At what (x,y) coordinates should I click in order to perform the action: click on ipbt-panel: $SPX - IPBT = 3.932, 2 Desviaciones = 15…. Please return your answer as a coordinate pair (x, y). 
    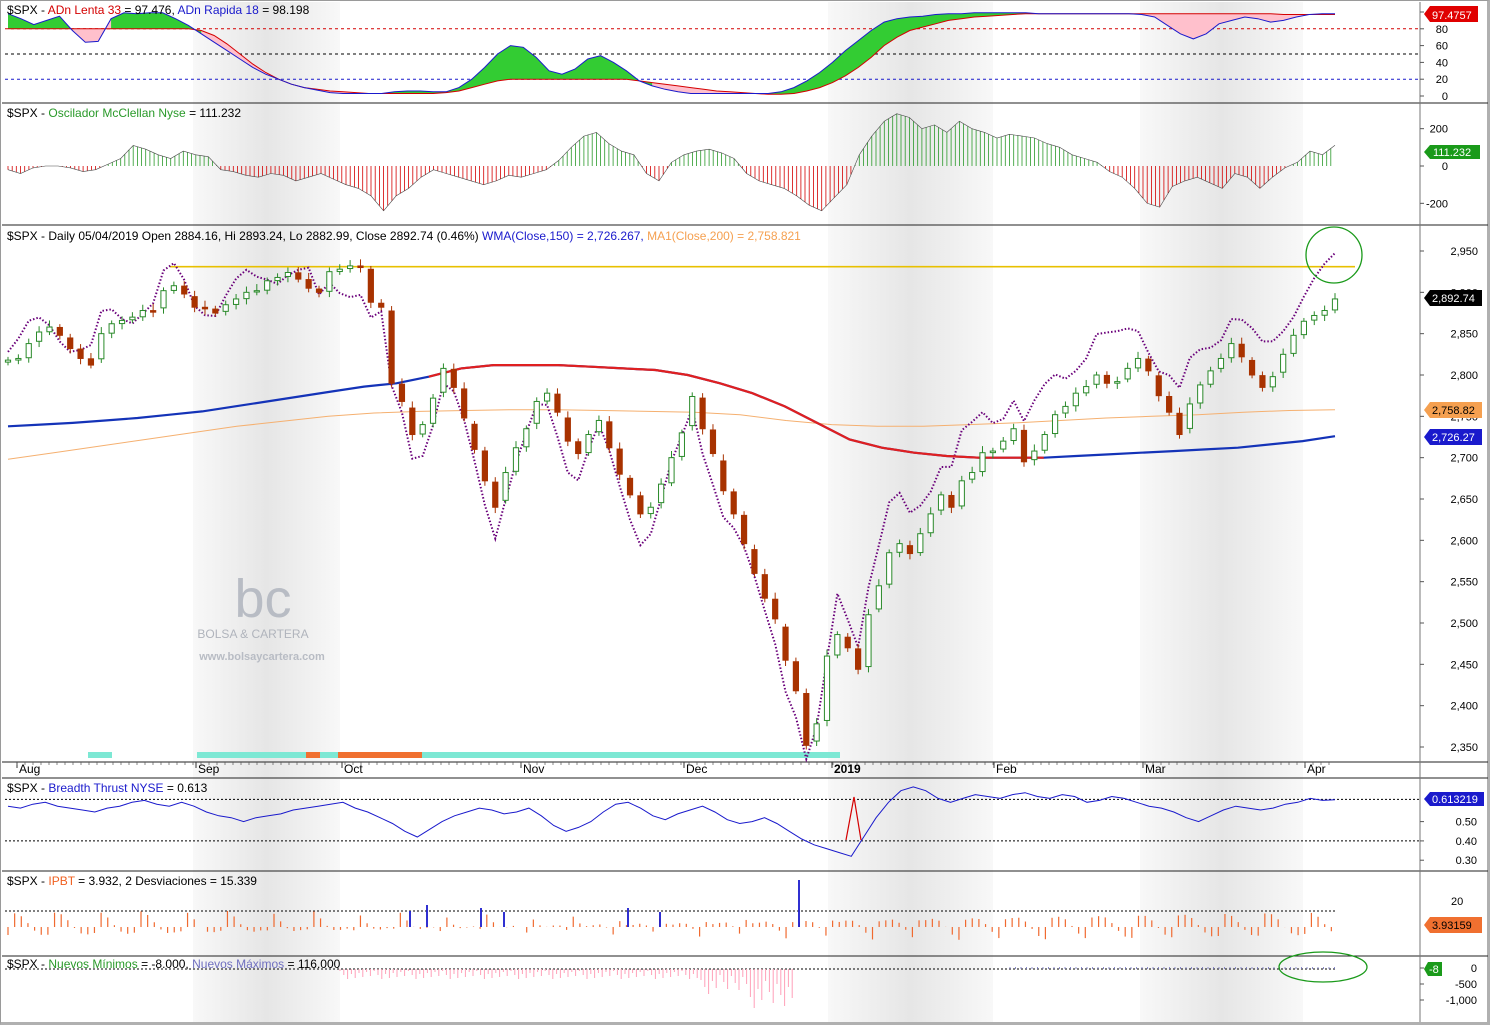
    Looking at the image, I should click on (743, 907).